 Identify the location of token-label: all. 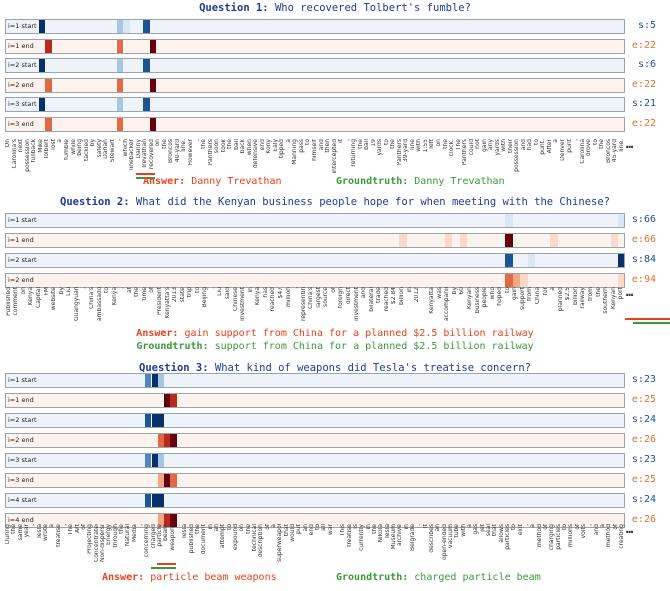
(324, 528).